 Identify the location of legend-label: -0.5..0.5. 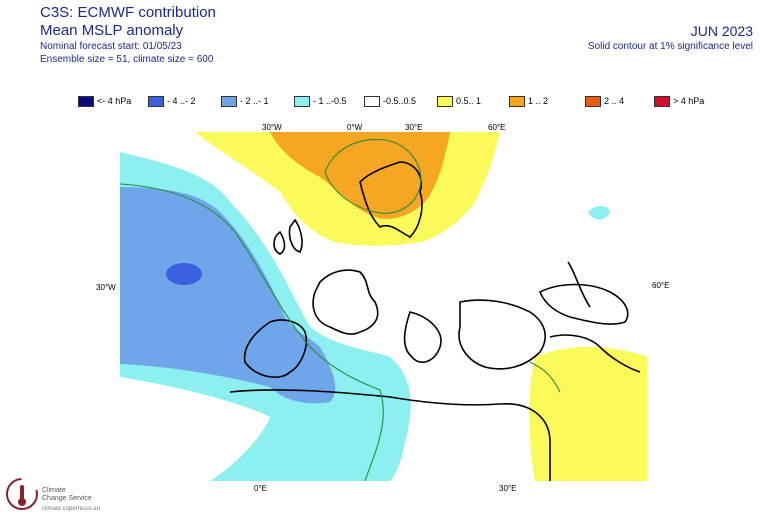
(400, 101).